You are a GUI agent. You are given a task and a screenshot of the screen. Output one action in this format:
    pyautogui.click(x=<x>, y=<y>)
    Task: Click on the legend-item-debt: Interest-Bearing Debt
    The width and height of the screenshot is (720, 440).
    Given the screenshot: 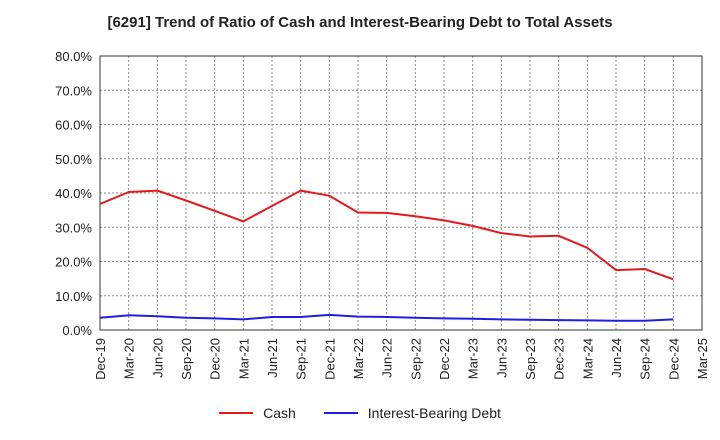 What is the action you would take?
    pyautogui.click(x=412, y=413)
    